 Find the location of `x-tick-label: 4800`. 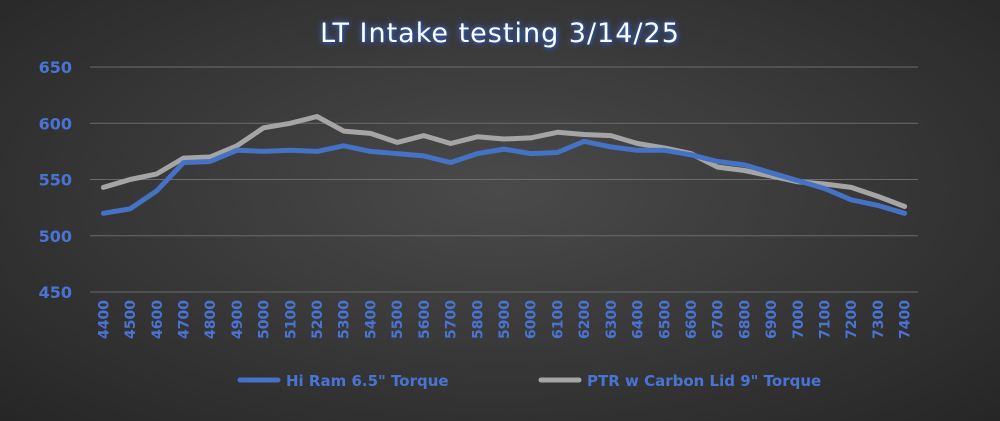

x-tick-label: 4800 is located at coordinates (211, 319).